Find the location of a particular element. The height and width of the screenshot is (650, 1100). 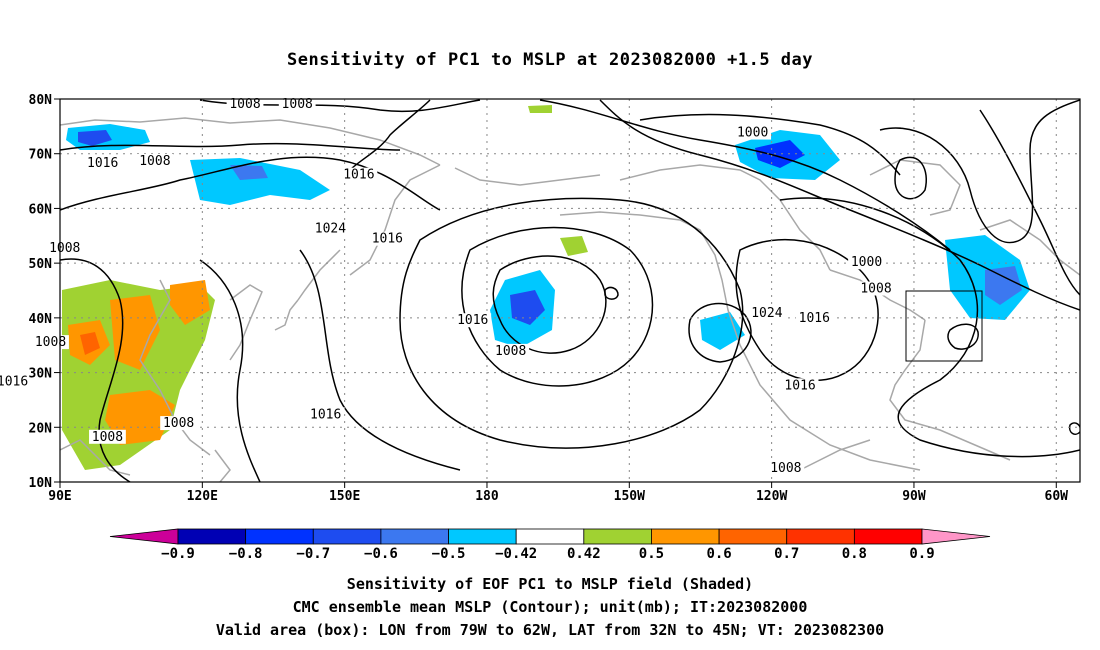

lat-tick-label: 70N is located at coordinates (41, 155).